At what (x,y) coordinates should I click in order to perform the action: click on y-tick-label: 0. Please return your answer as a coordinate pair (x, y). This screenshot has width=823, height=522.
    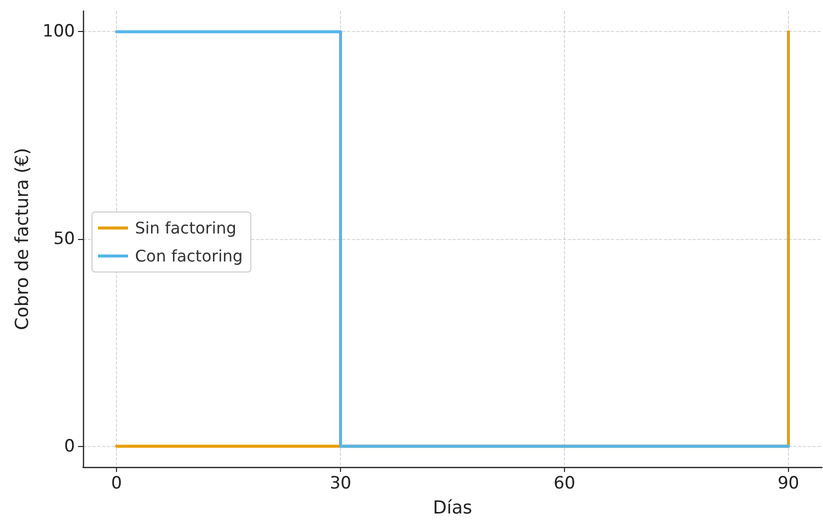
    Looking at the image, I should click on (69, 446).